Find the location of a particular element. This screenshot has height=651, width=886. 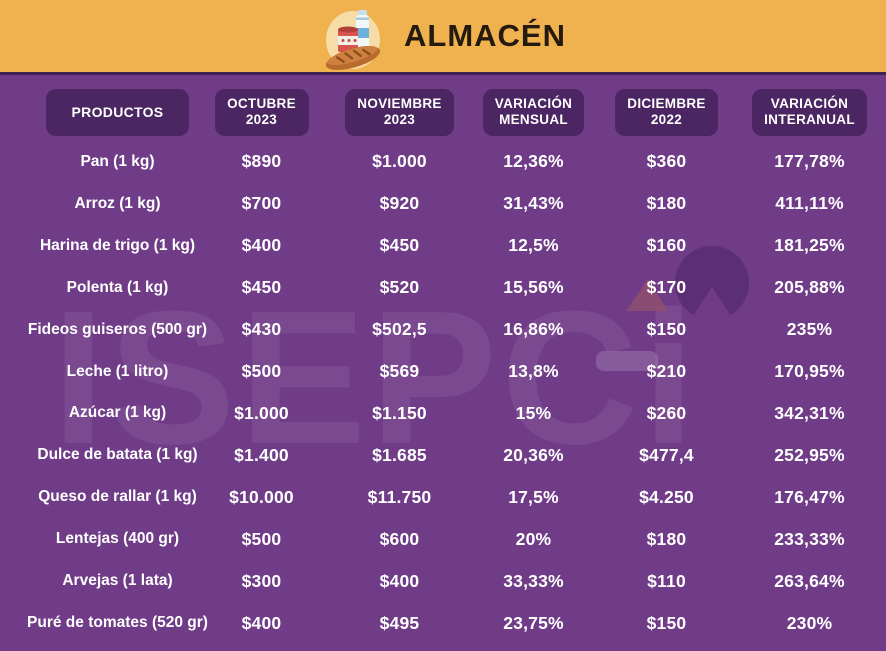

diciembre-price-cell: $110 is located at coordinates (666, 580).